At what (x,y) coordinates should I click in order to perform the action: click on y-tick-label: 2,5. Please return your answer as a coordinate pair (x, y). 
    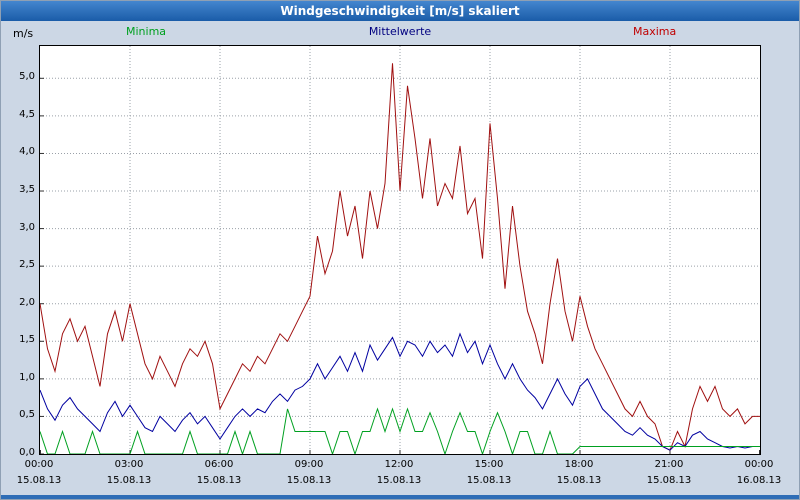
    Looking at the image, I should click on (27, 265).